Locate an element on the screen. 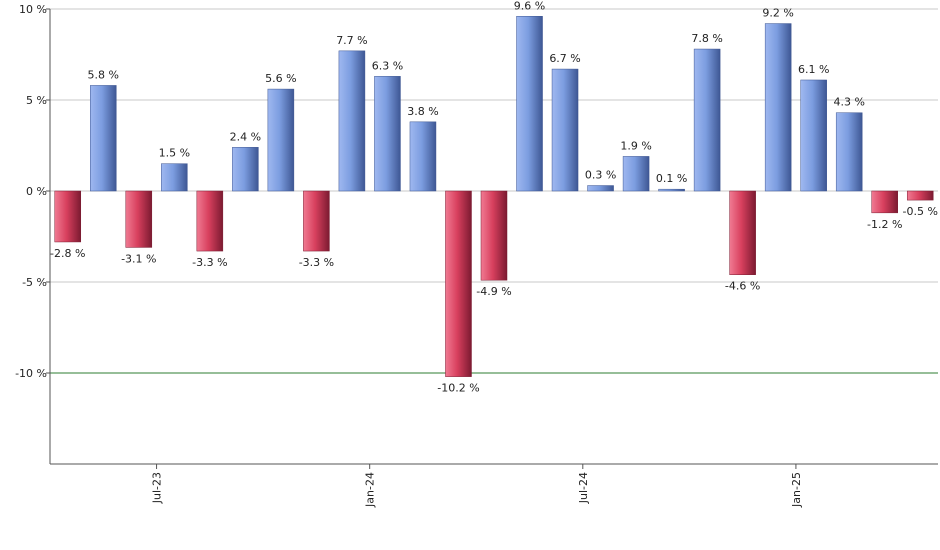 This screenshot has height=550, width=940. data-label: 5.8 % is located at coordinates (103, 74).